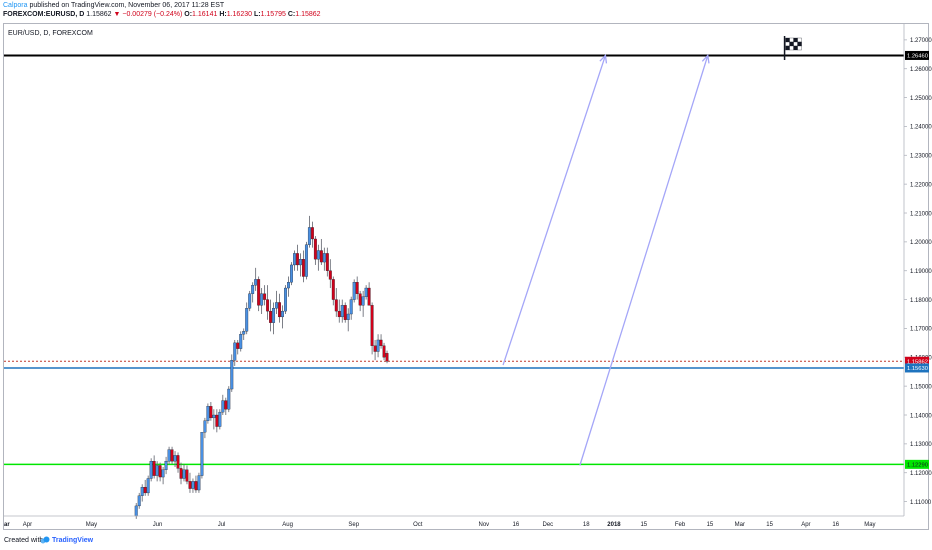  Describe the element at coordinates (921, 214) in the screenshot. I see `y-tick-label: 1.21000` at that location.